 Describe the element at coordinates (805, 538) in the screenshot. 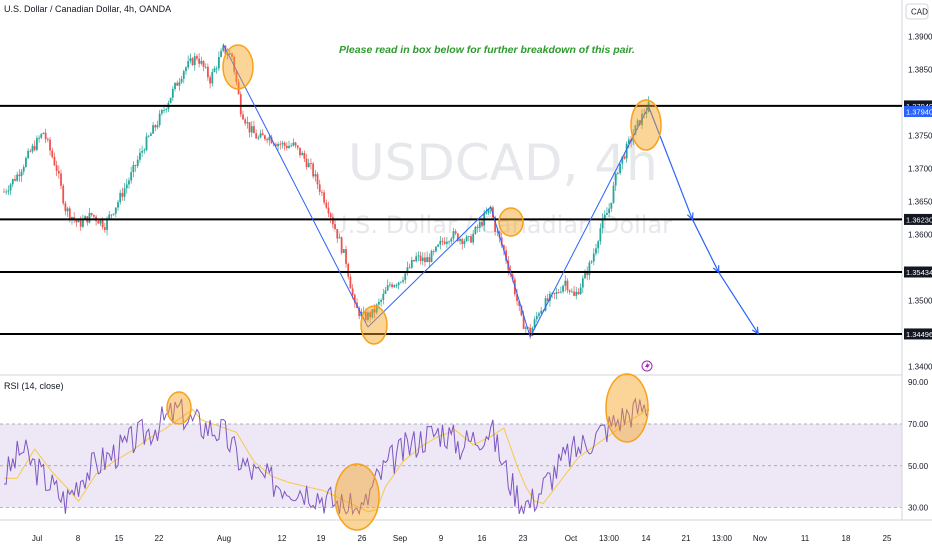

I see `time-axis-label: 11` at that location.